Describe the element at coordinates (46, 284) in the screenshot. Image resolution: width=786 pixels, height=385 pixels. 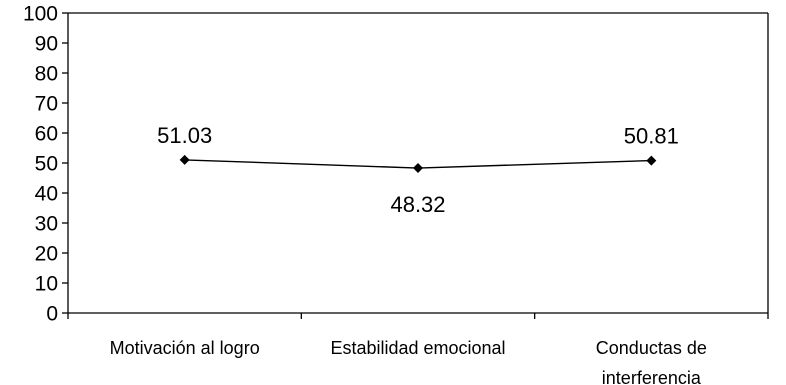
I see `y-tick-label: 10` at that location.